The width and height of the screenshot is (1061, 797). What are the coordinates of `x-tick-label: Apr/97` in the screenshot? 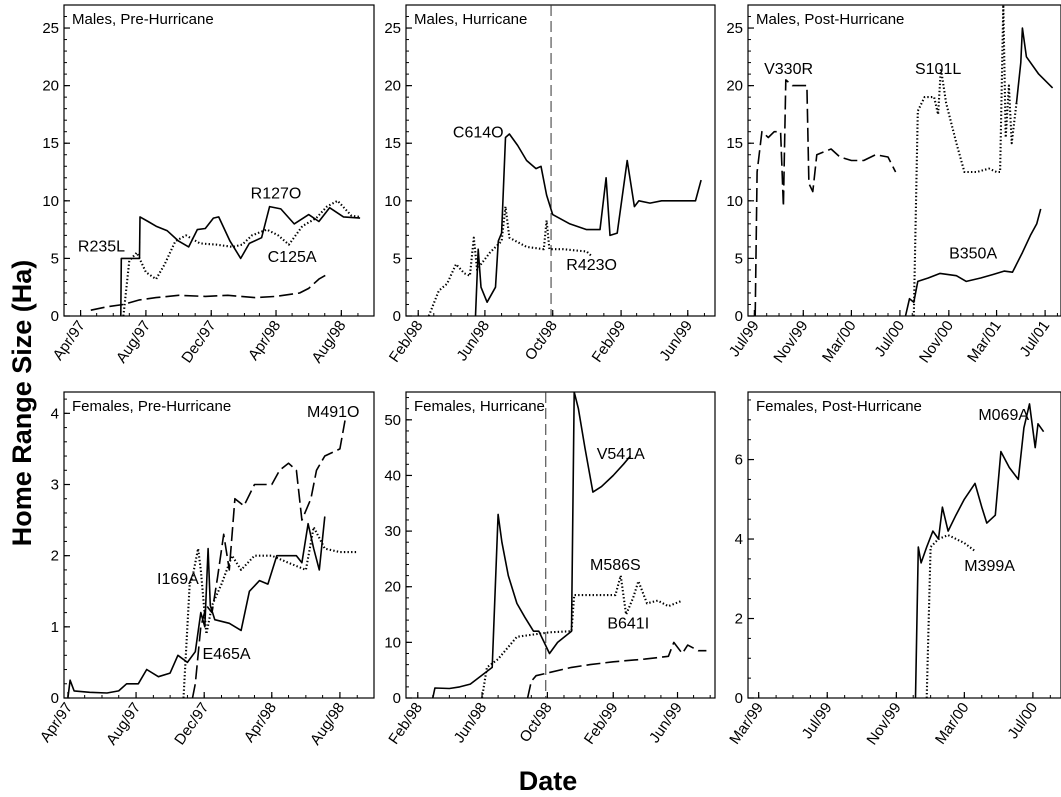 It's located at (56, 723).